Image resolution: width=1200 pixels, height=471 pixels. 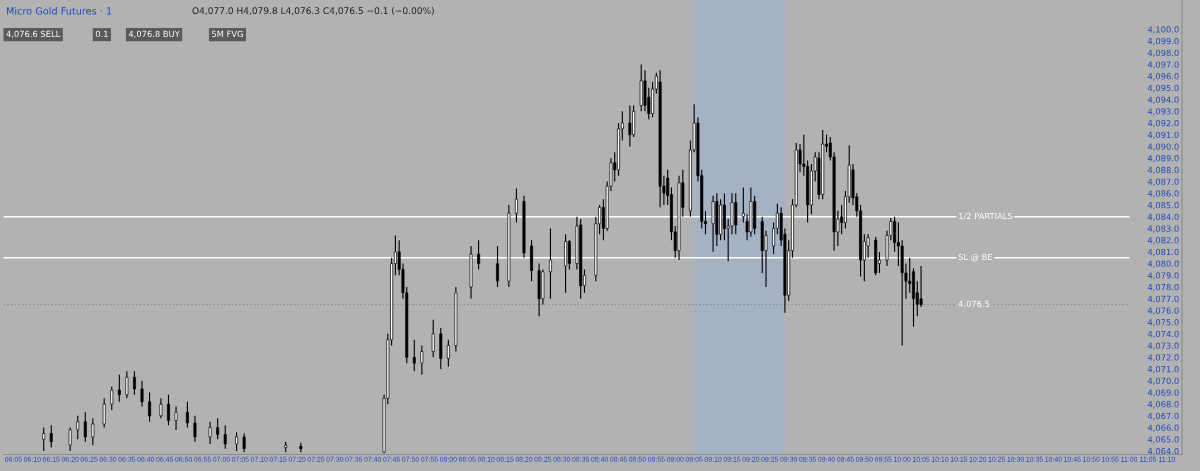 I want to click on y-tick-label: 4,068.0, so click(x=1163, y=405).